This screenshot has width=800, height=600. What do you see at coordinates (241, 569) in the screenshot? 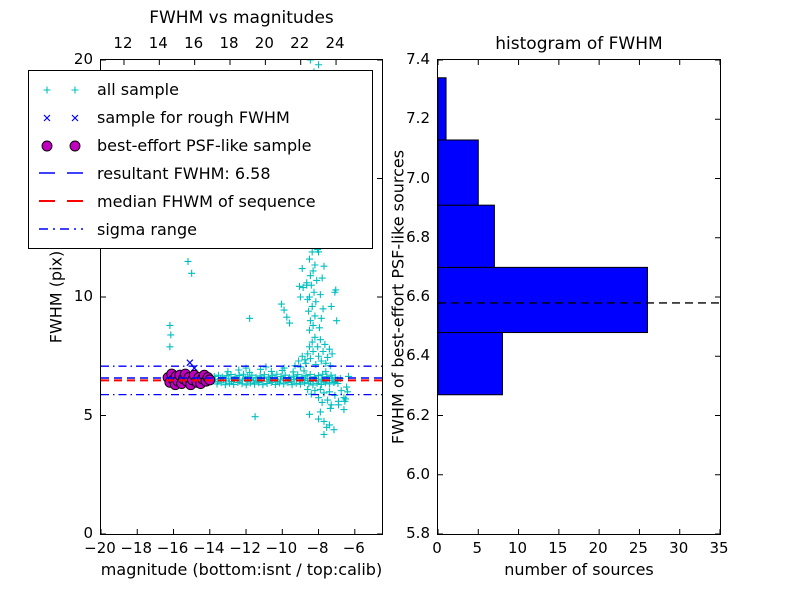
I see `left-xaxis-label: magnitude (bottom:isnt / top:calib)` at bounding box center [241, 569].